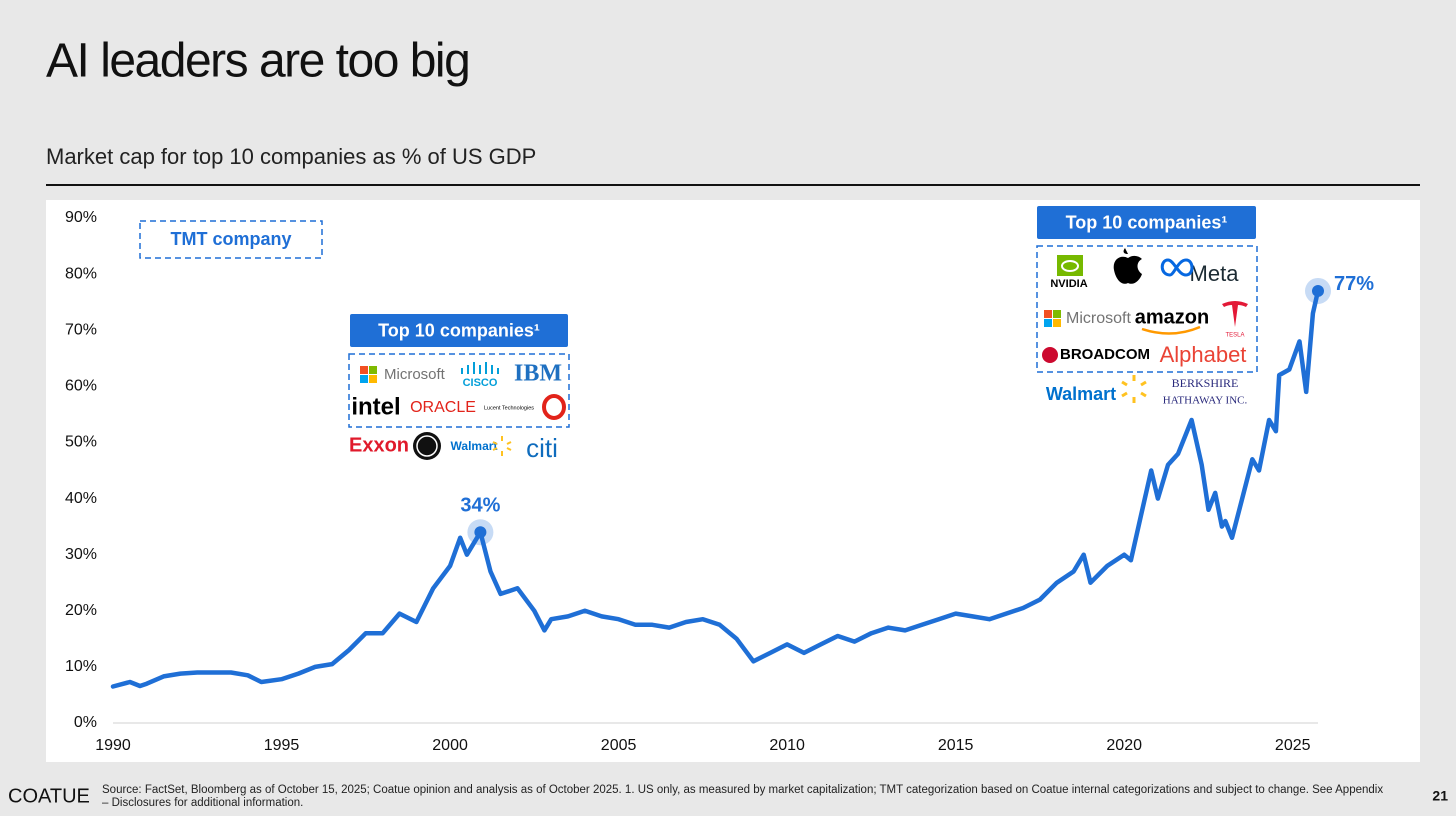 Image resolution: width=1456 pixels, height=816 pixels. I want to click on value-label: 34%, so click(480, 506).